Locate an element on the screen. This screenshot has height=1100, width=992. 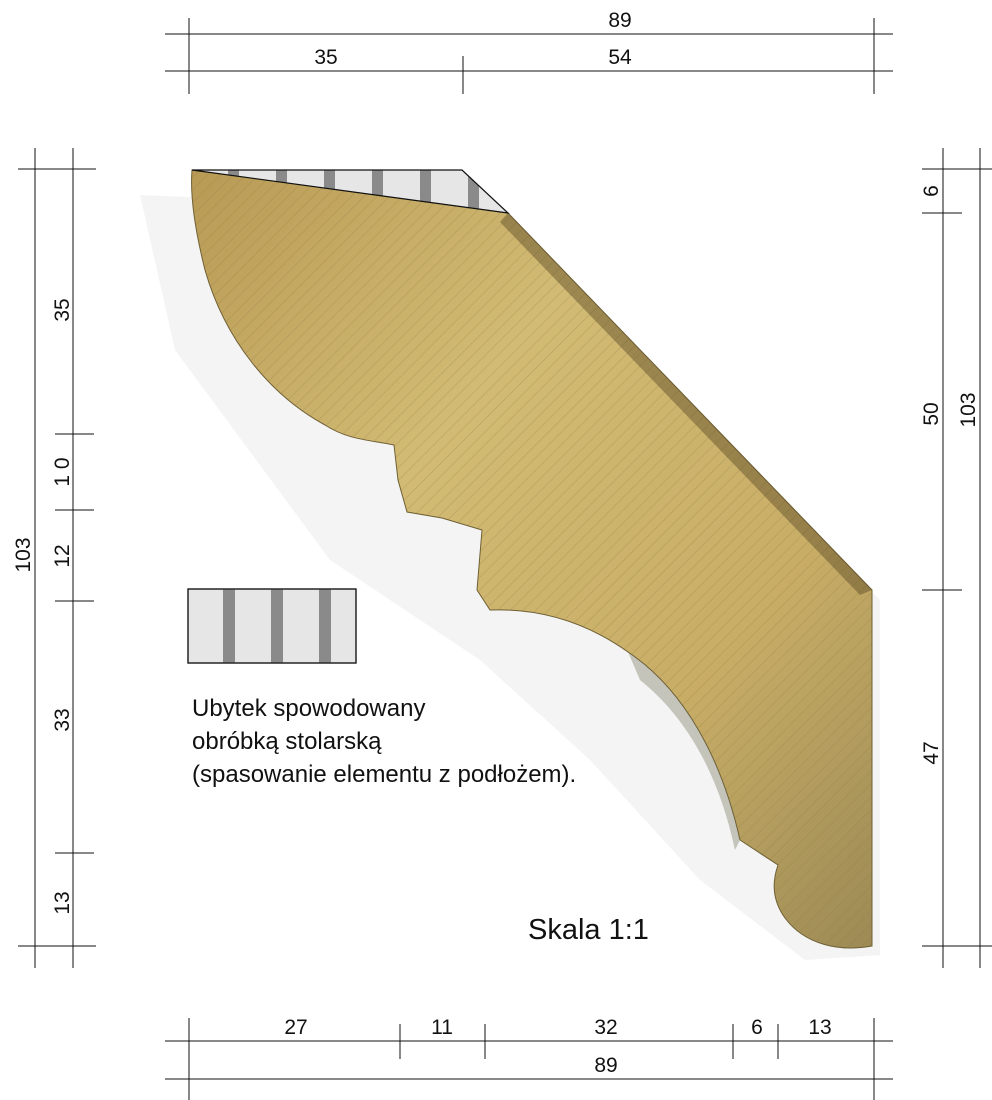
dim-left-part-1: 35 is located at coordinates (62, 309).